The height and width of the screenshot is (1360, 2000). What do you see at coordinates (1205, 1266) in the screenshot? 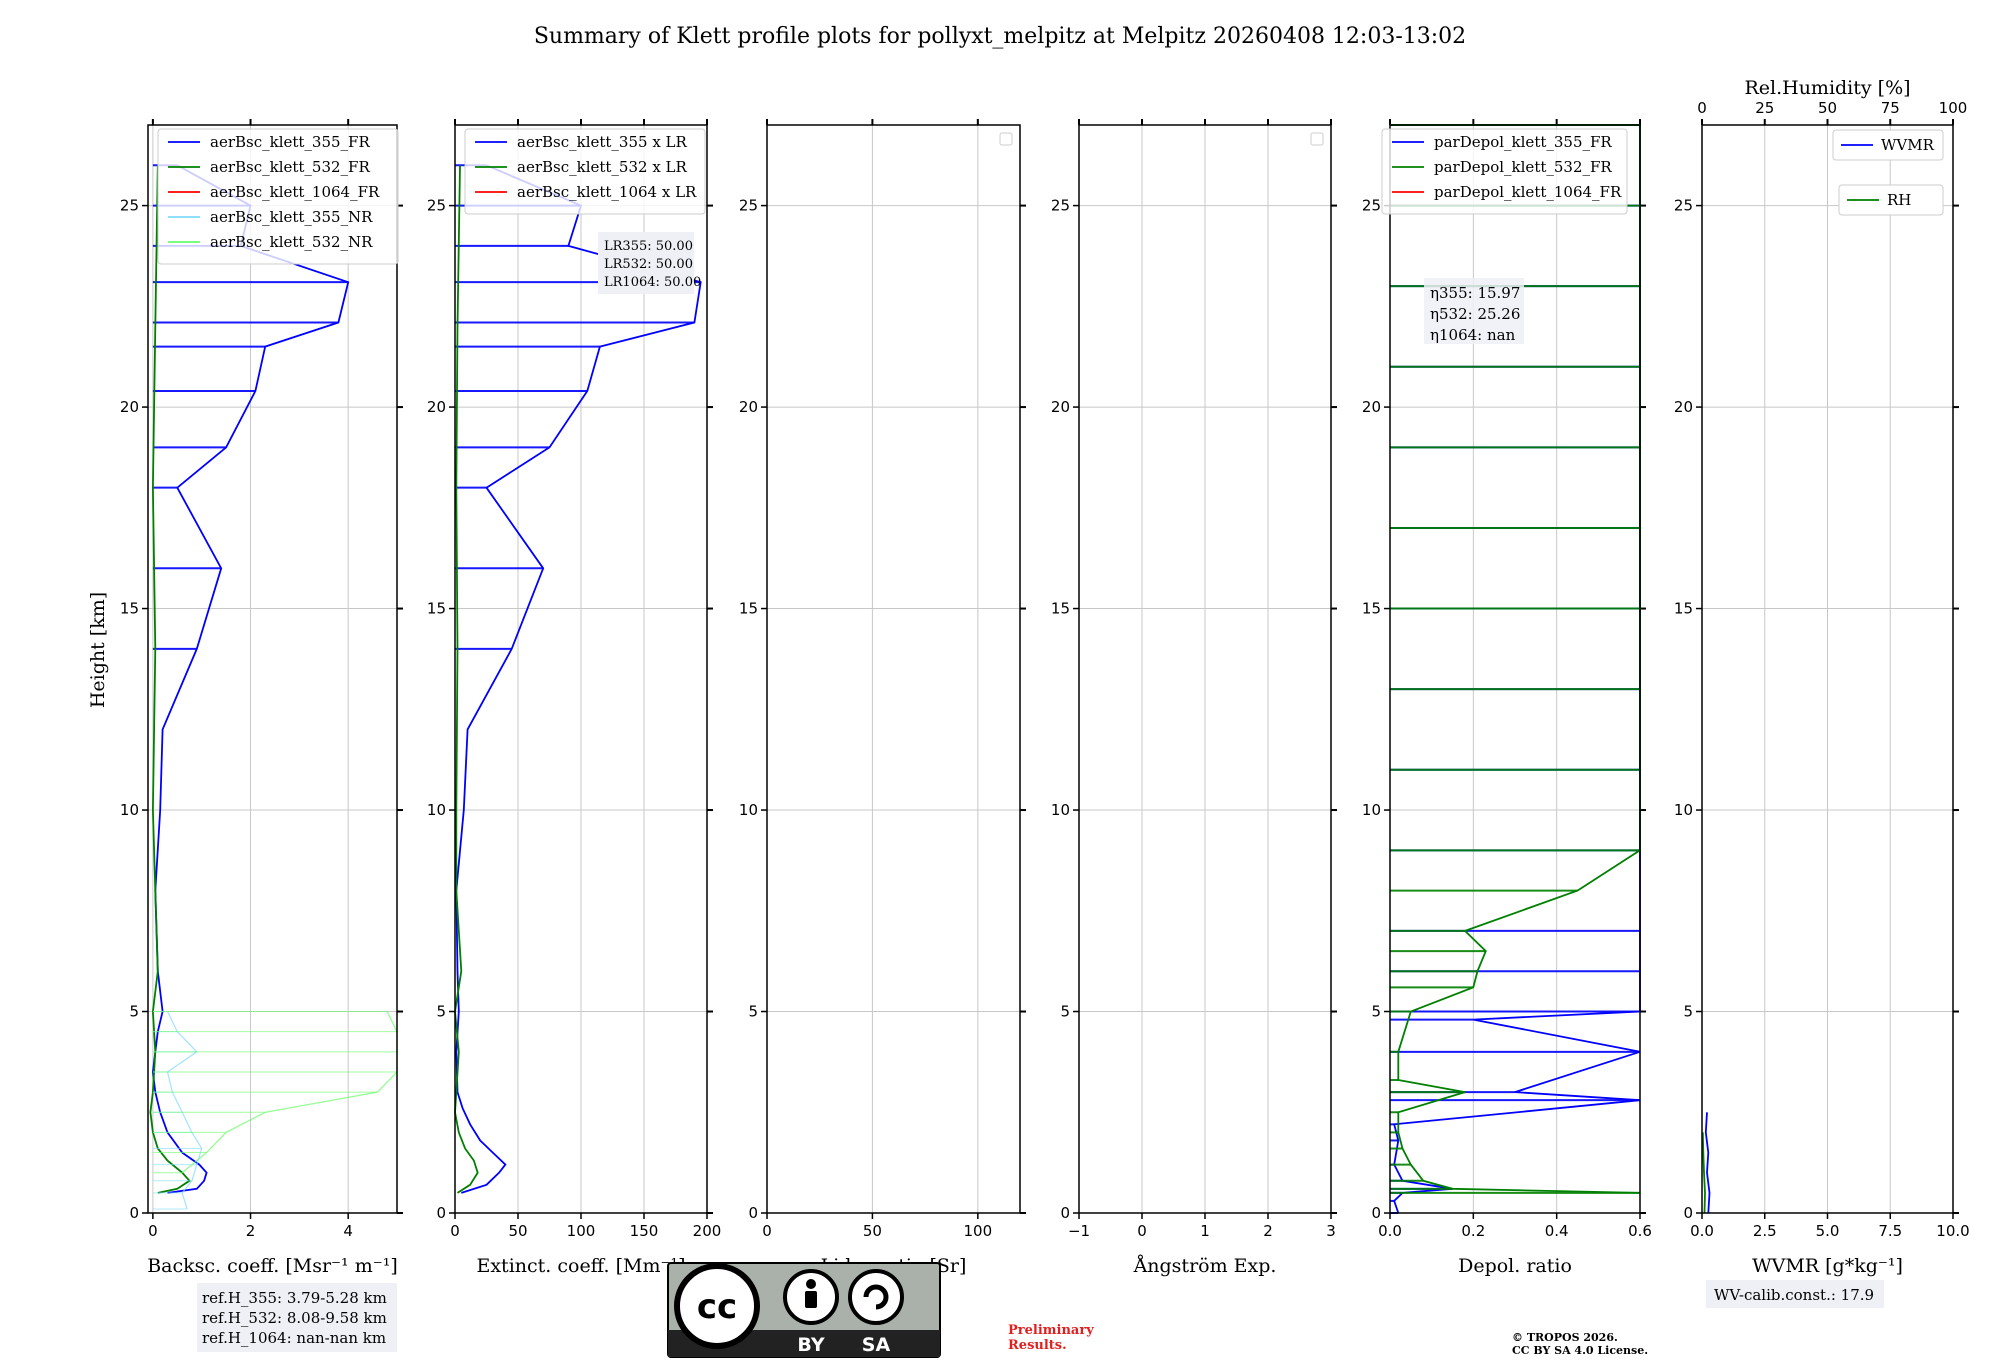
I see `x-axis-label: Ångström Exp.` at bounding box center [1205, 1266].